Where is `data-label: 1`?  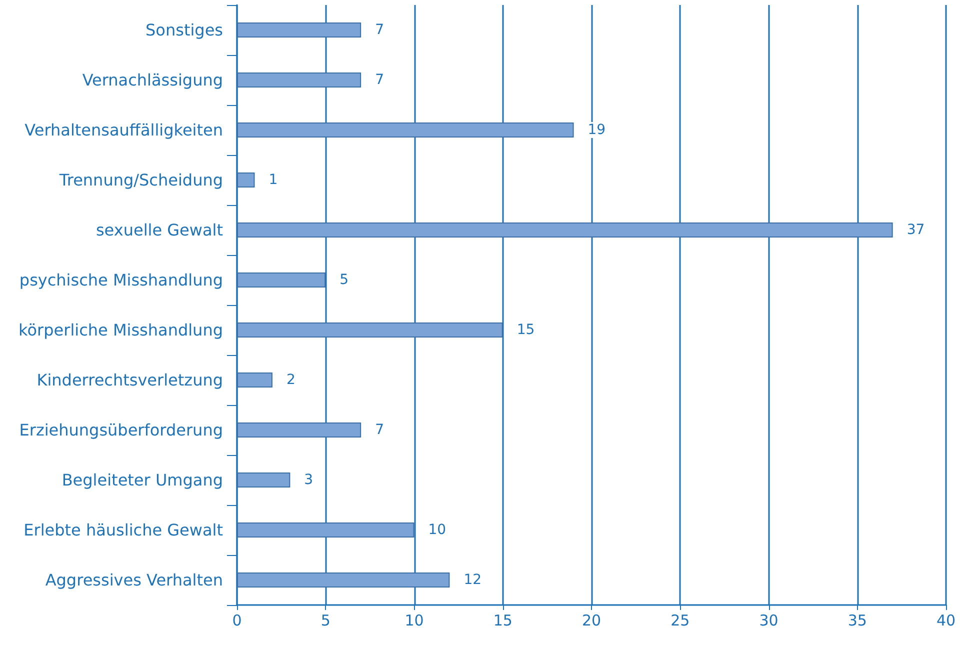
data-label: 1 is located at coordinates (273, 180).